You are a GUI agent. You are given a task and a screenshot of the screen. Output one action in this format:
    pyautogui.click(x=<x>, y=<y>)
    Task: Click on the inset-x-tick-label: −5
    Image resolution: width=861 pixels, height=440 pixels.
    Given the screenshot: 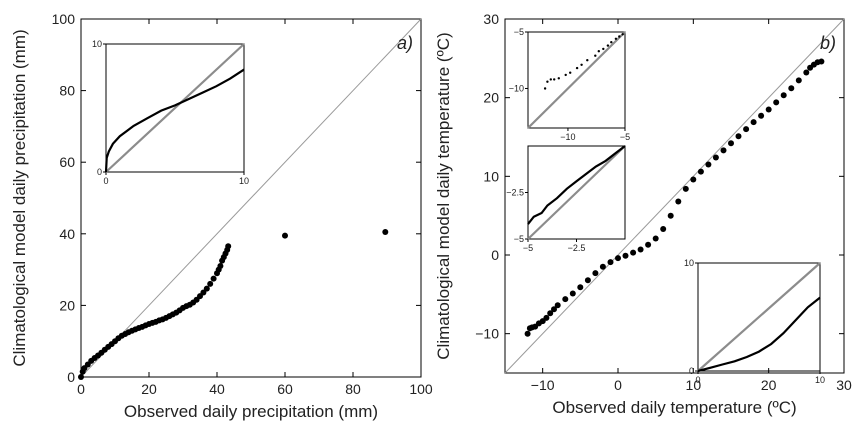 What is the action you would take?
    pyautogui.click(x=528, y=248)
    